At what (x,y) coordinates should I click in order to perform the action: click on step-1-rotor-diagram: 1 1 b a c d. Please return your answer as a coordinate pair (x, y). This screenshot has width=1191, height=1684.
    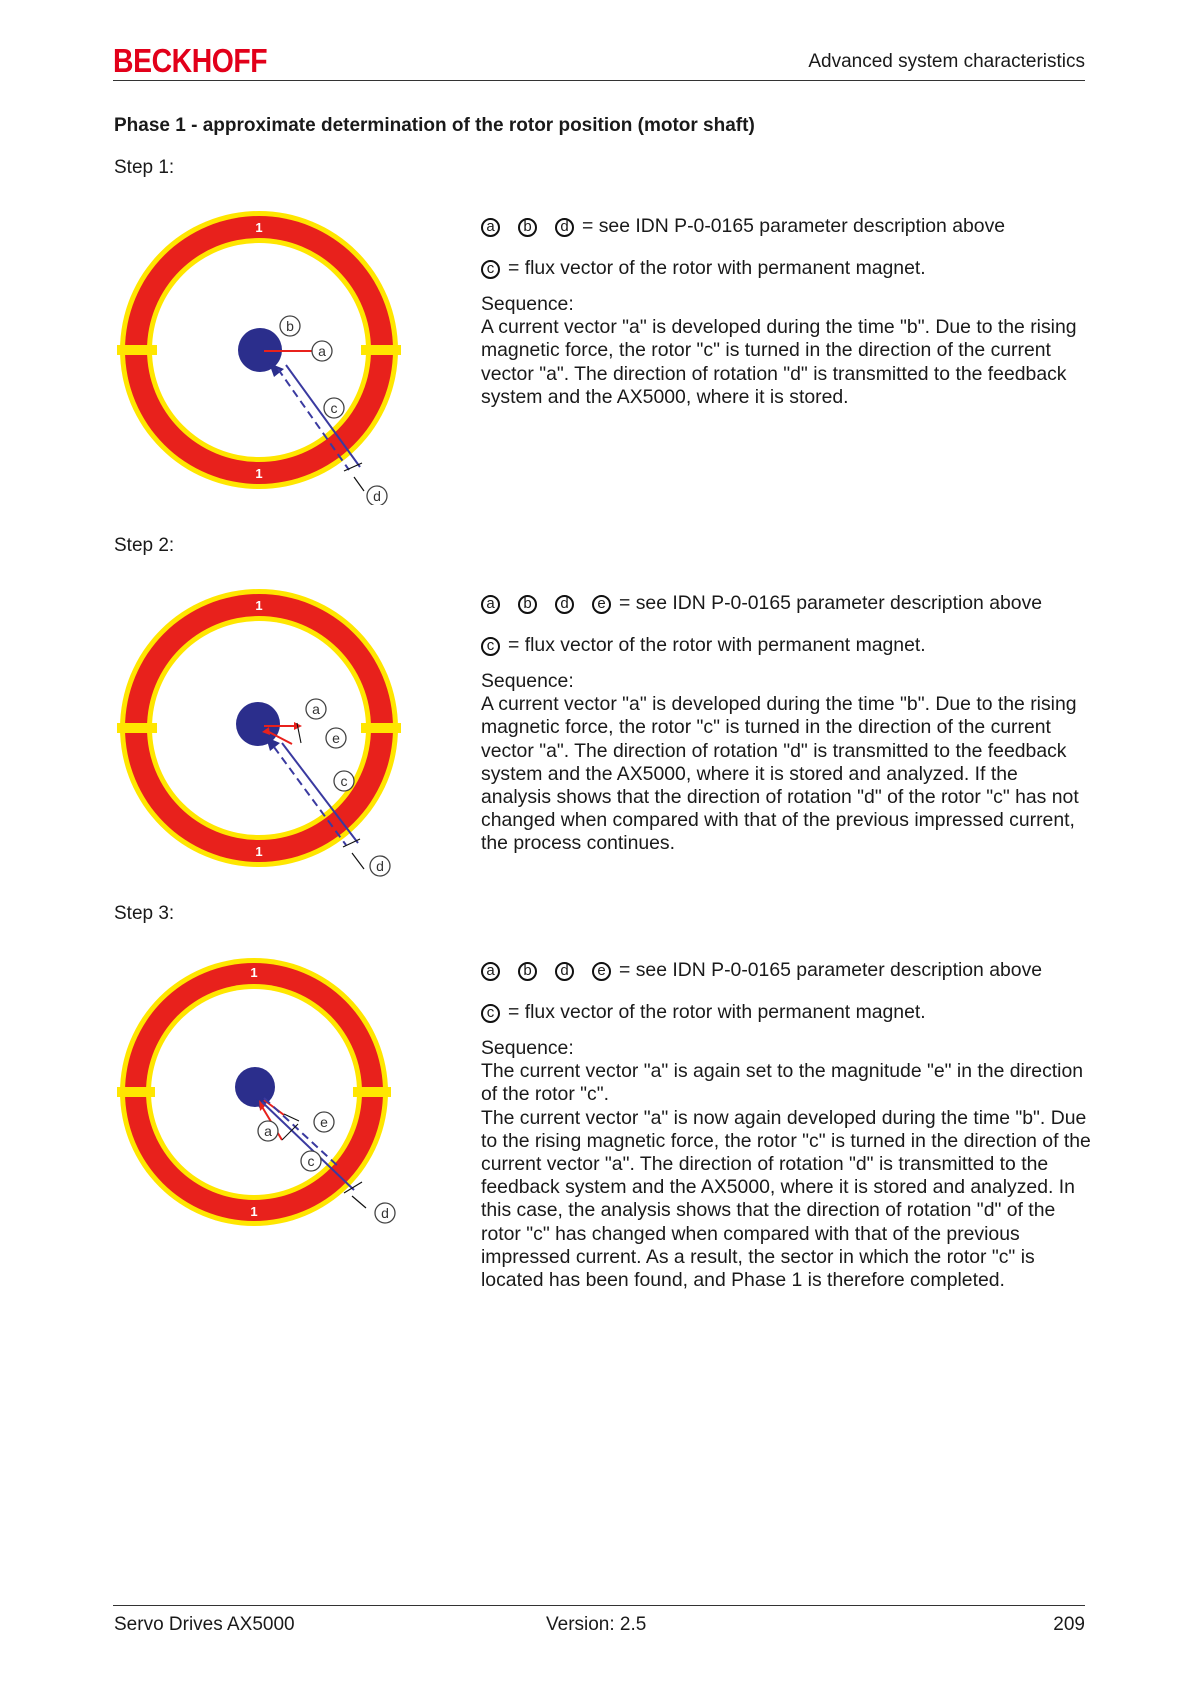
    Looking at the image, I should click on (259, 358).